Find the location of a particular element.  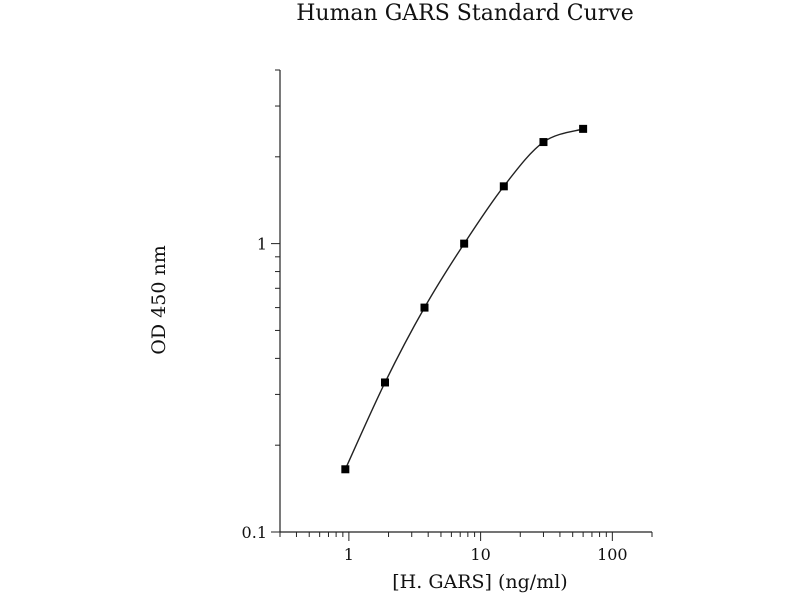

y-tick-label: 0.1 is located at coordinates (254, 532).